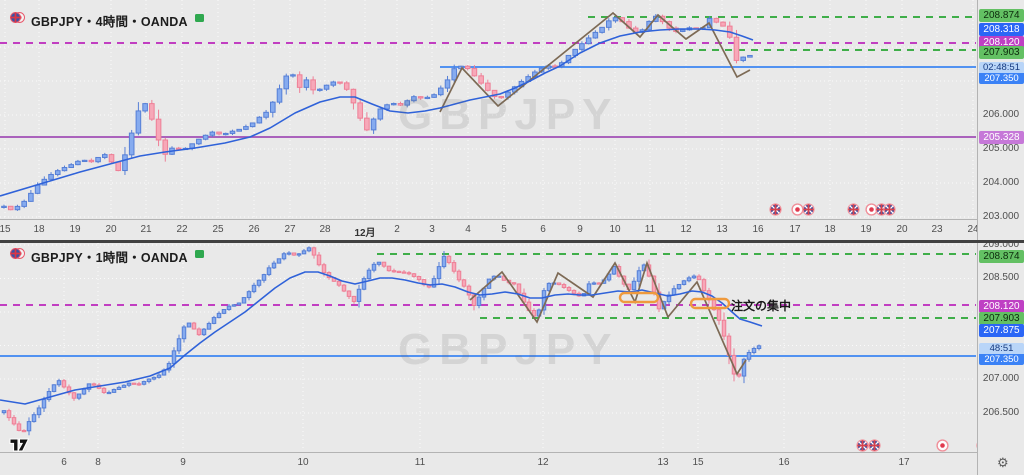  What do you see at coordinates (218, 229) in the screenshot?
I see `time-label: 25` at bounding box center [218, 229].